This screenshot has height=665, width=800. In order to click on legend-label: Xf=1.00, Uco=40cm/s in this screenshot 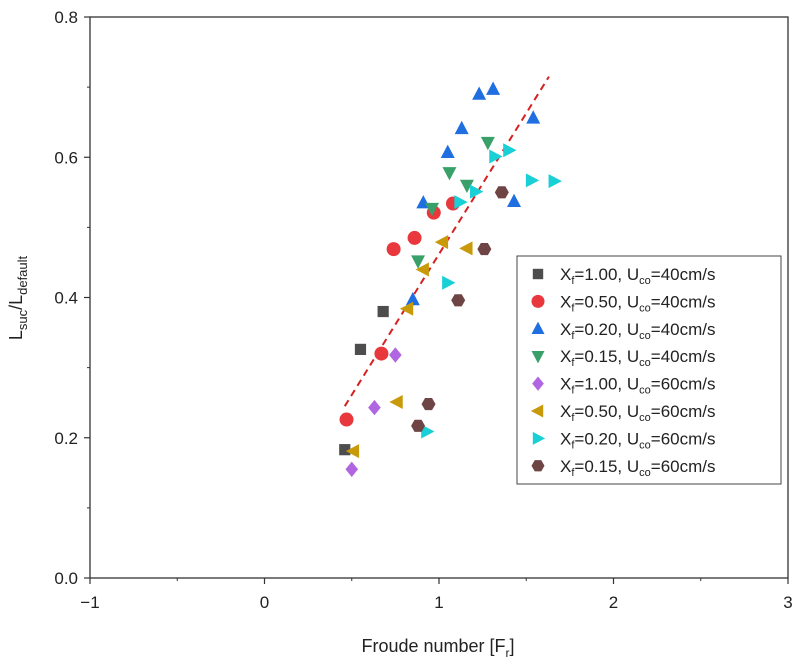, I will do `click(638, 276)`.